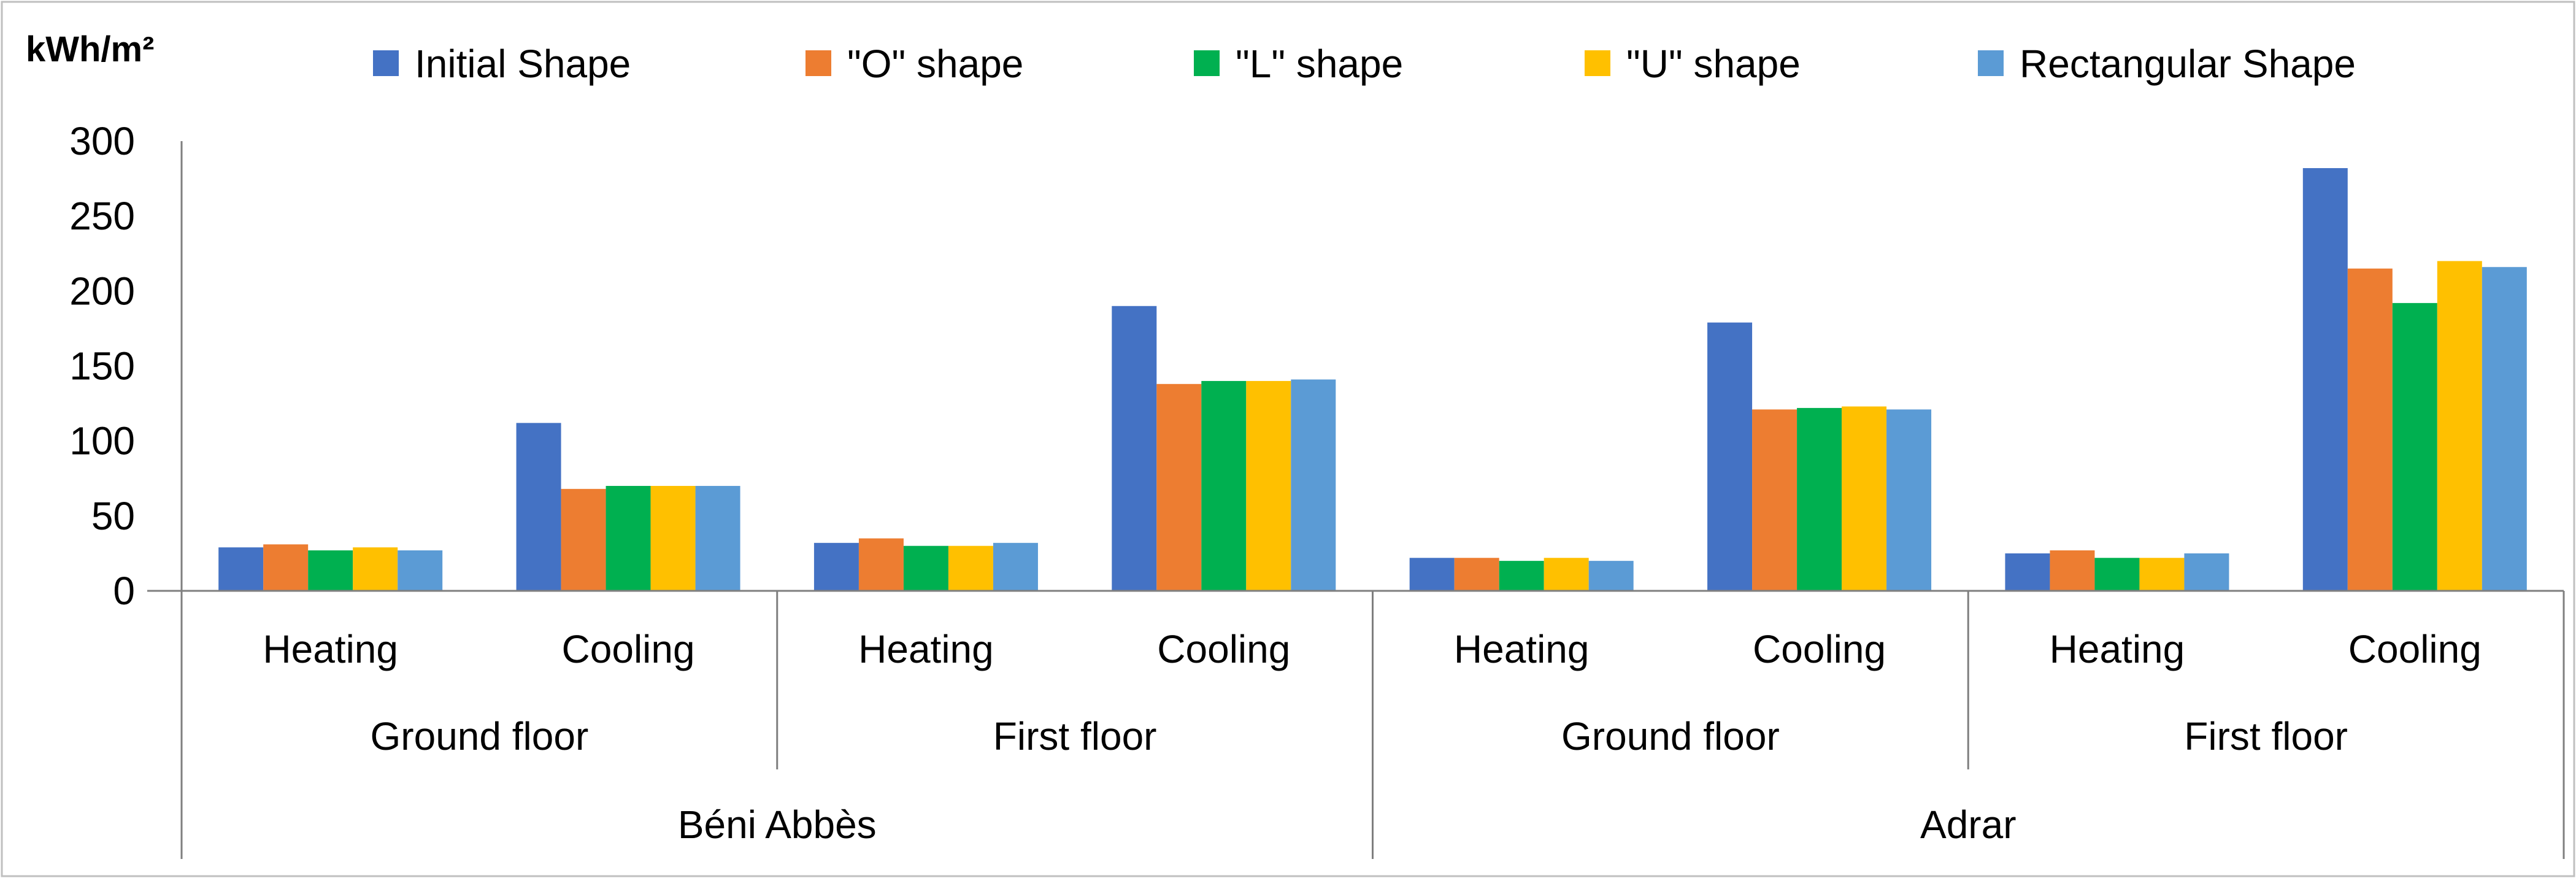 This screenshot has height=878, width=2576. I want to click on y-axis-ticks: 0 50 100 150 200 250 300, so click(102, 366).